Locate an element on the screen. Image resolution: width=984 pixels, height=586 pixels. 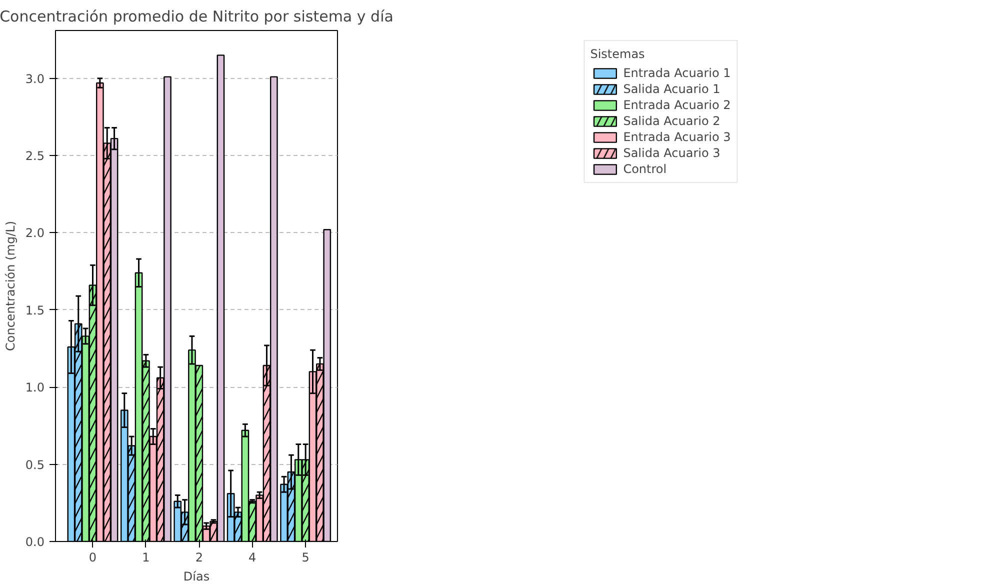
x-axis-title: Días is located at coordinates (196, 577).